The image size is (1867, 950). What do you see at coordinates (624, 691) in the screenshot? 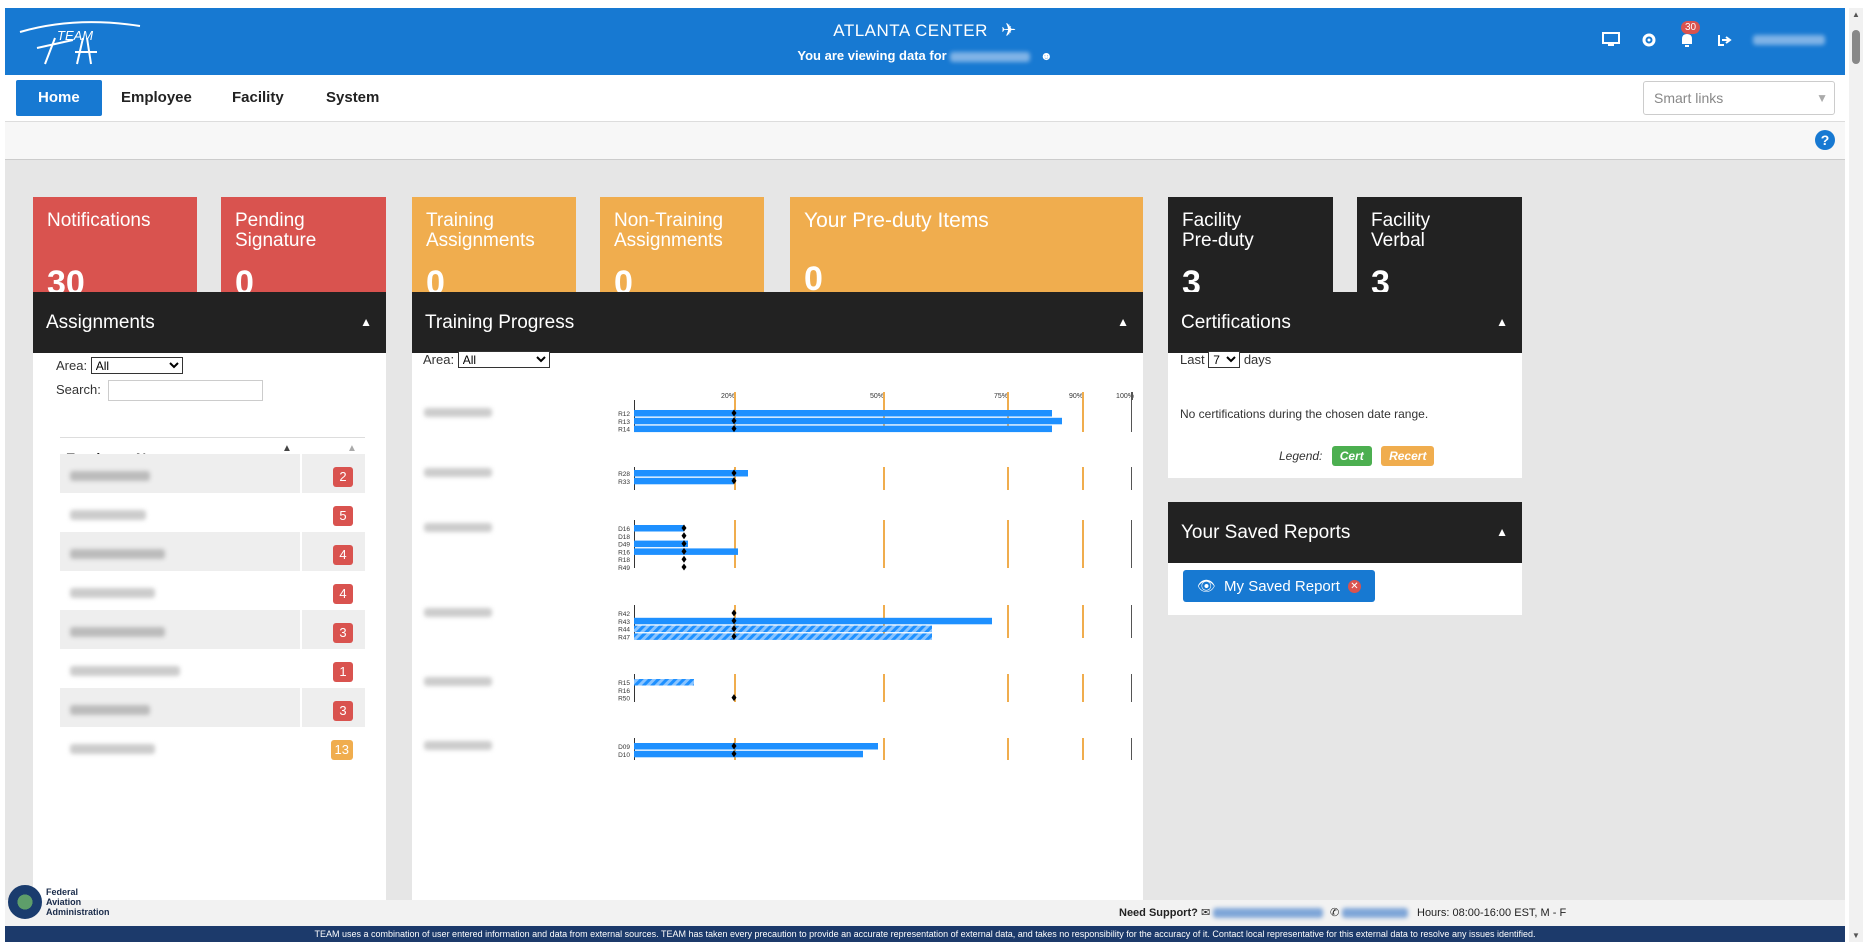
I see `position-label: R16` at bounding box center [624, 691].